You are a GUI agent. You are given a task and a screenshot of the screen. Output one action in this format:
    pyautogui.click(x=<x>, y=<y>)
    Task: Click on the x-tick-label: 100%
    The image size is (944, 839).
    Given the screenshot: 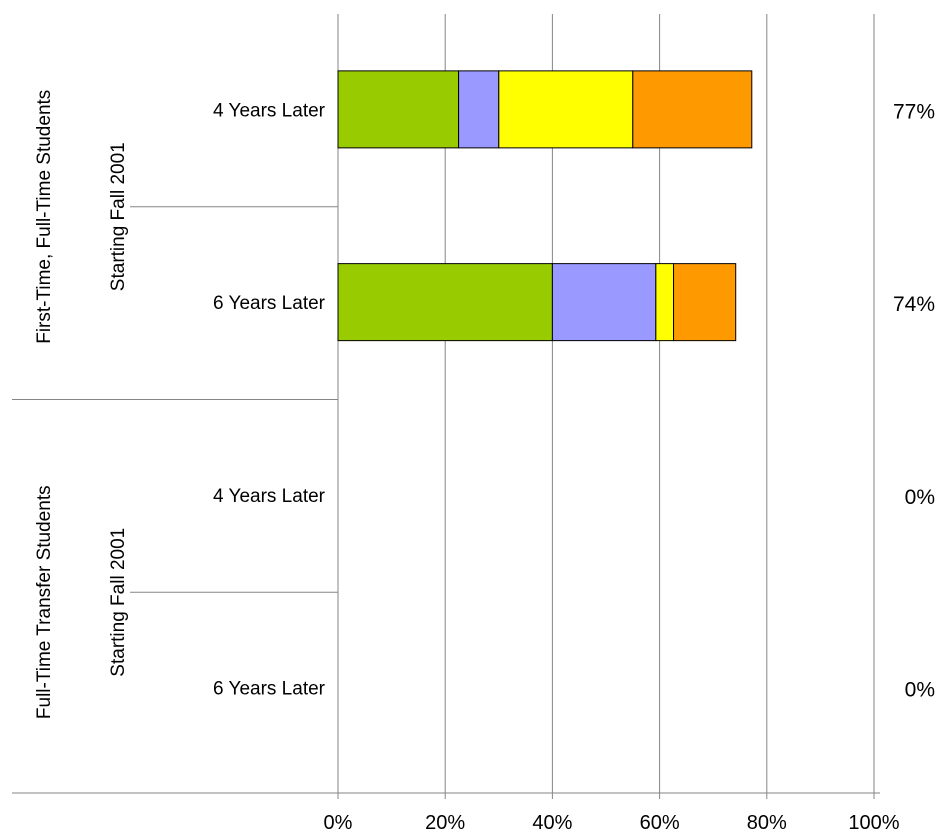 What is the action you would take?
    pyautogui.click(x=873, y=823)
    